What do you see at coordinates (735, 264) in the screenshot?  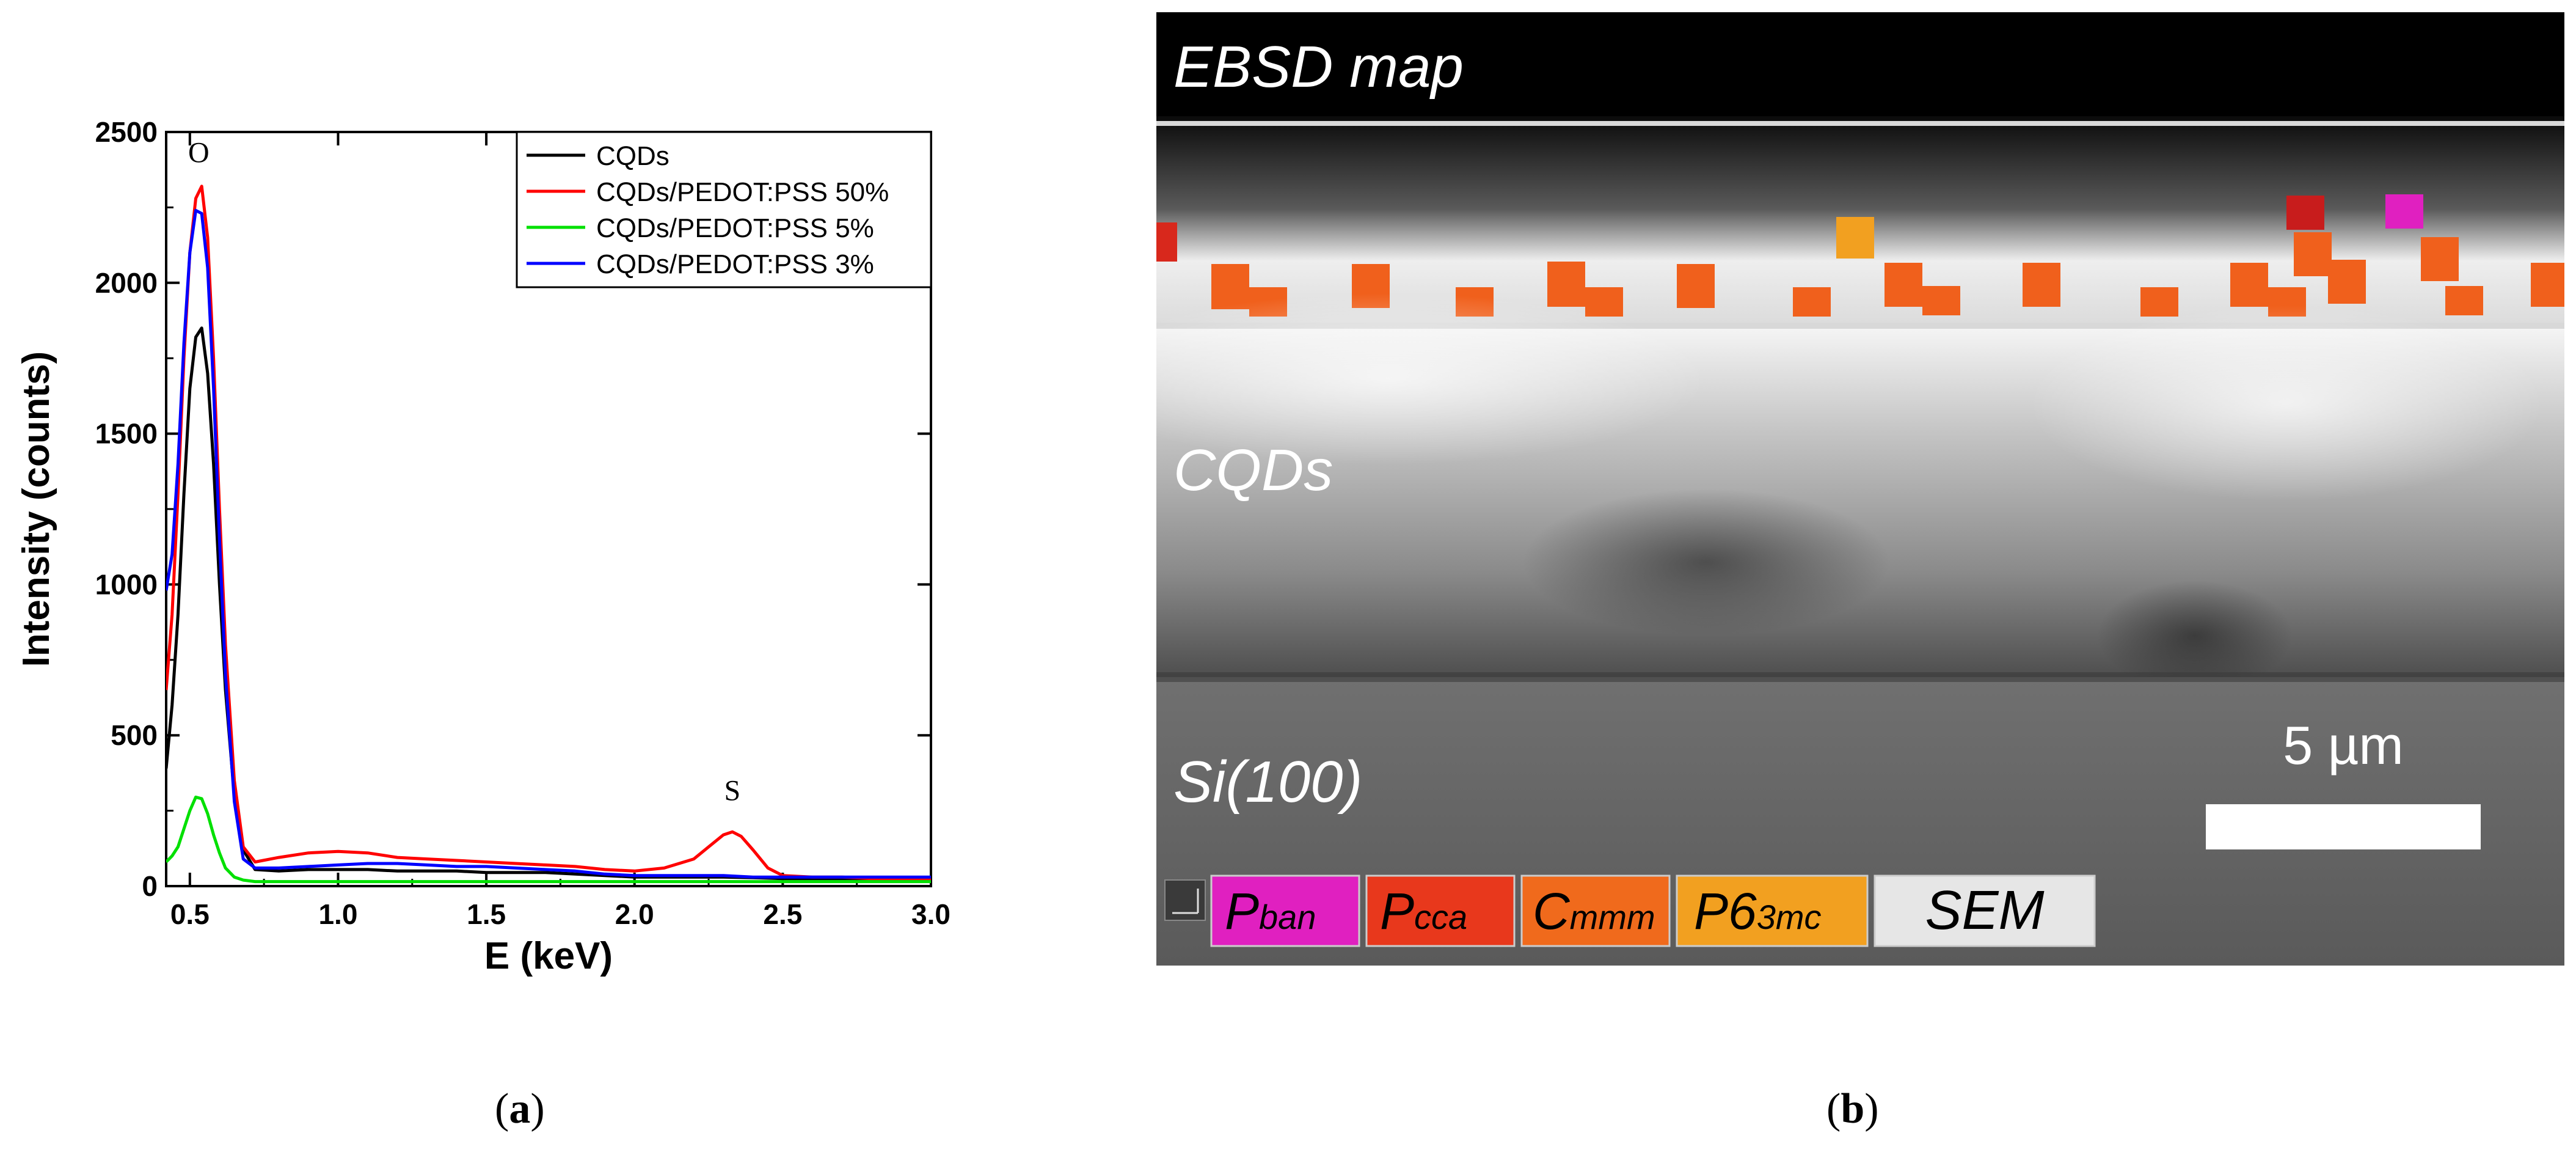 I see `legend-label-3: CQDs/PEDOT:PSS 3%` at bounding box center [735, 264].